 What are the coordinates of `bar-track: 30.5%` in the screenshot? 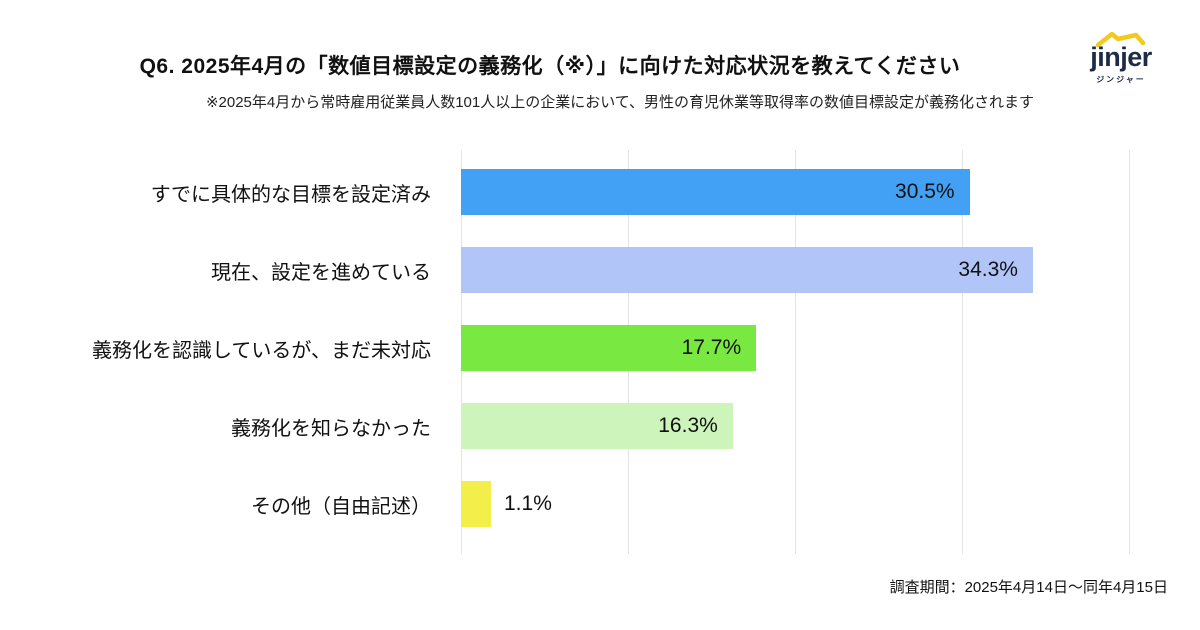 It's located at (794, 192).